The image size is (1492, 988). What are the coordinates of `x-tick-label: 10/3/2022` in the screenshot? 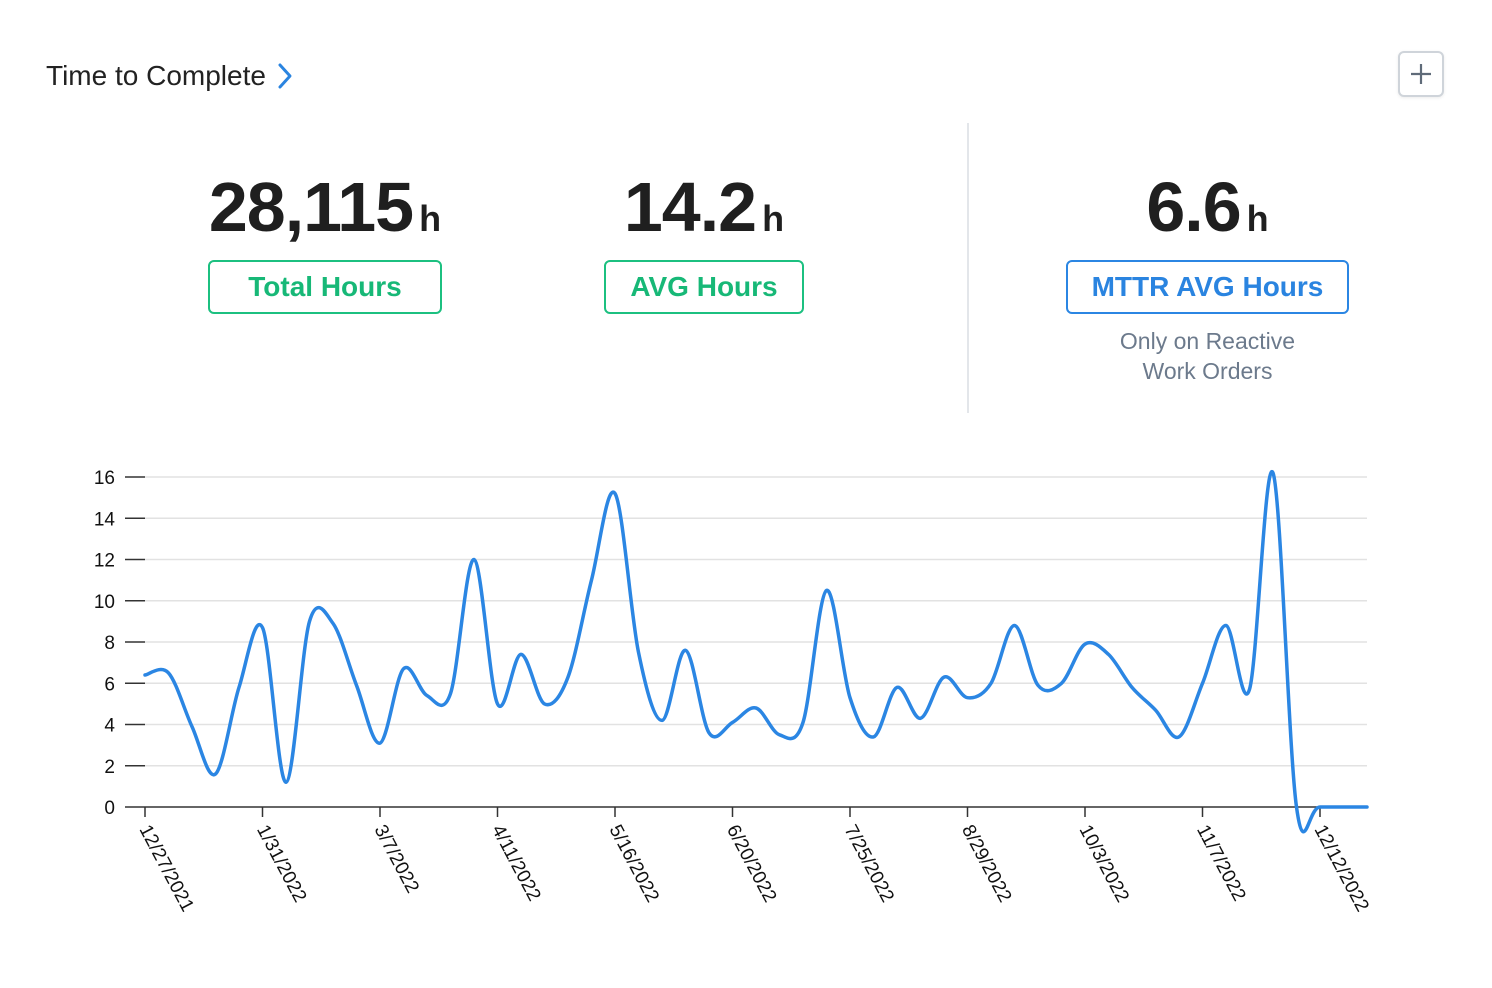 It's located at (1104, 863).